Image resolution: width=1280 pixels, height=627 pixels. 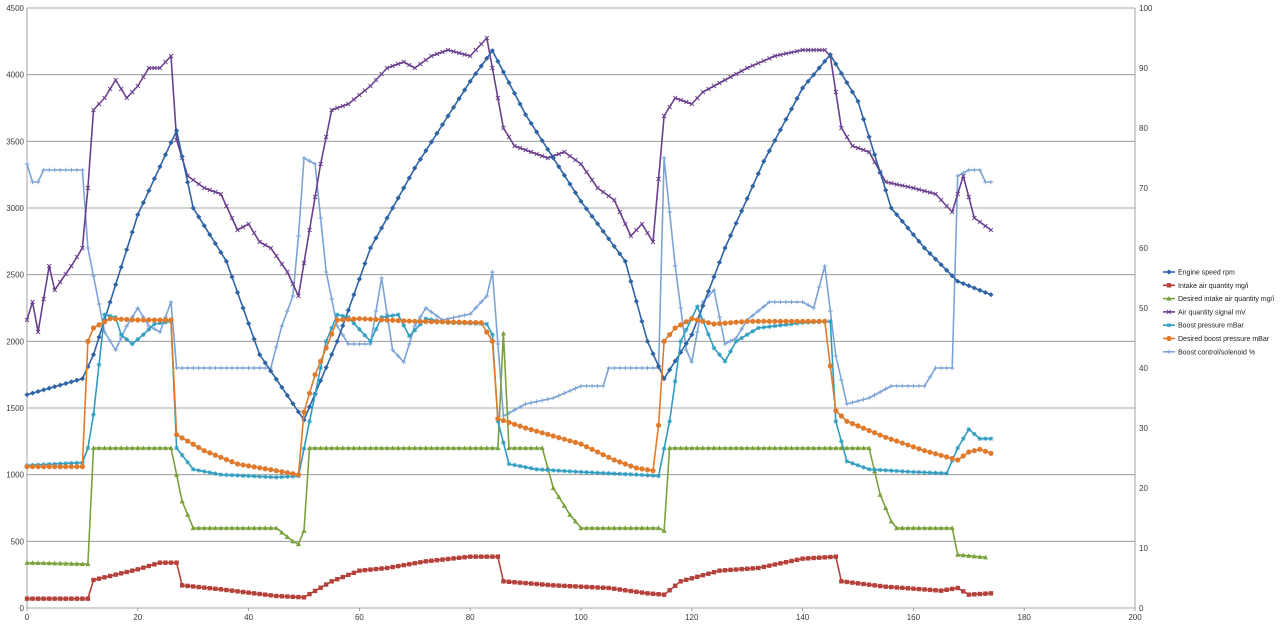 I want to click on legend-item-boost-pressure-mbar: Boost pressure mBar, so click(x=1203, y=326).